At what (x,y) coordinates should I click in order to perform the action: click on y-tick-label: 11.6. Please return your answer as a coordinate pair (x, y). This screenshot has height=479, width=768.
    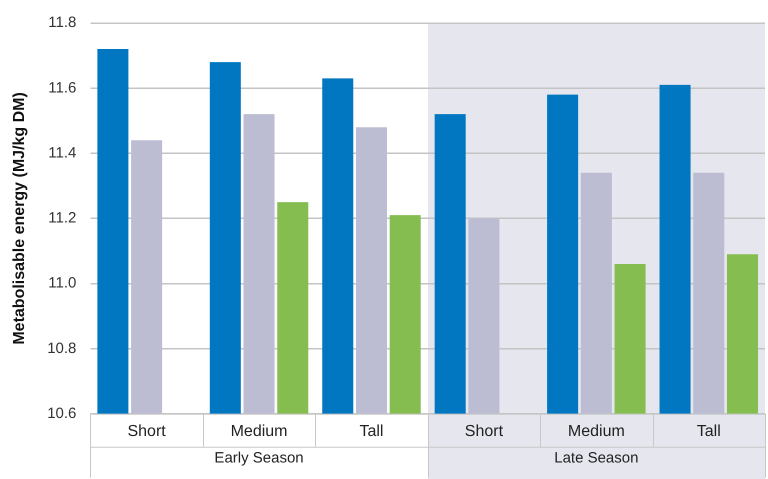
    Looking at the image, I should click on (62, 87).